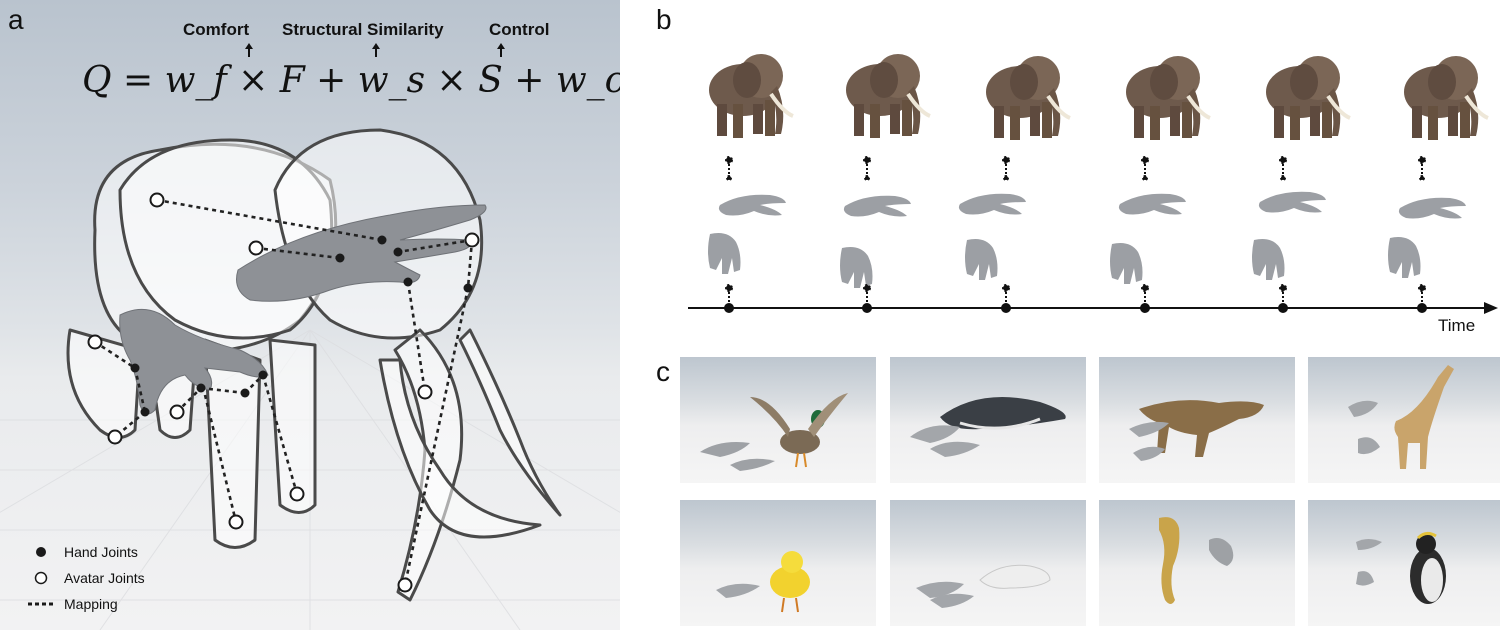  I want to click on dotted-line-icon, so click(41, 604).